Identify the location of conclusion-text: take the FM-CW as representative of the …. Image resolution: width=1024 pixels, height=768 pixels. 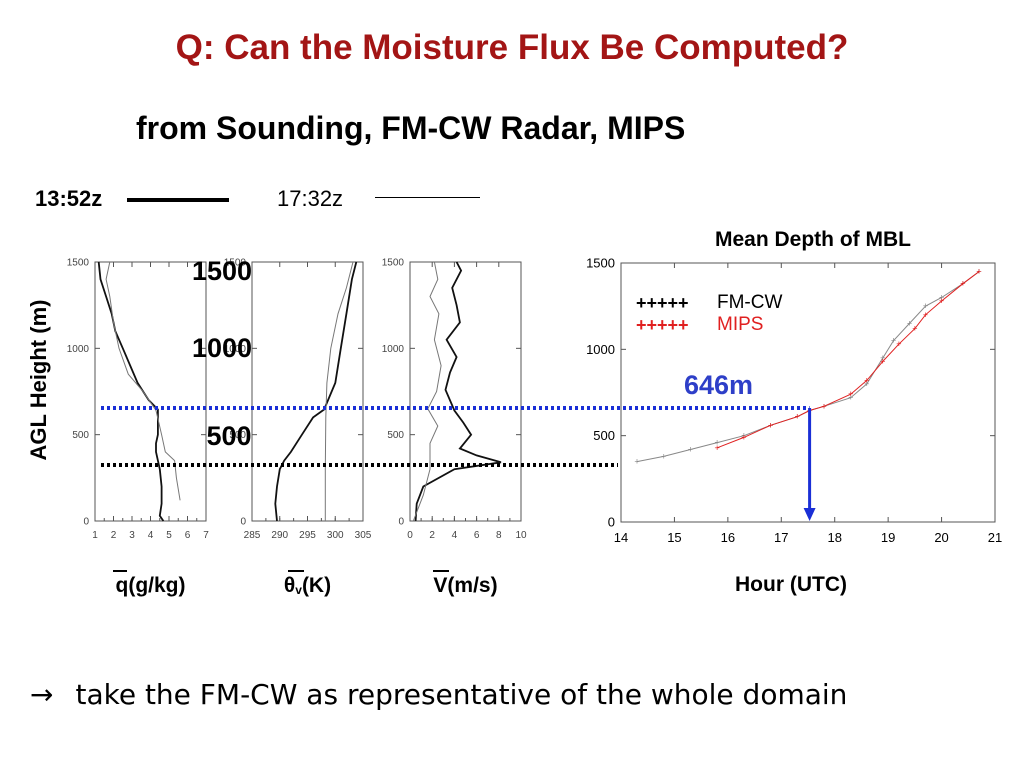
(461, 694).